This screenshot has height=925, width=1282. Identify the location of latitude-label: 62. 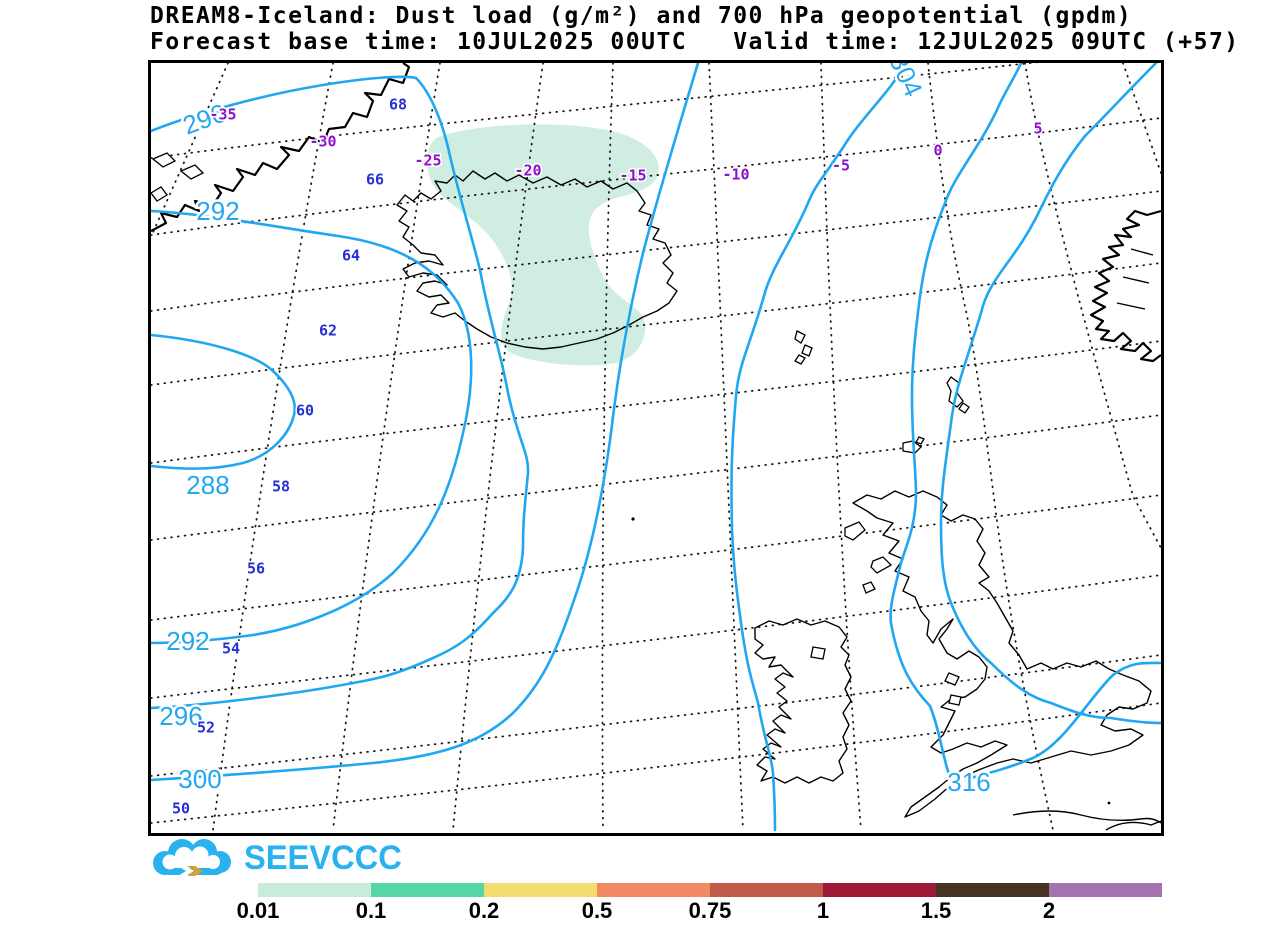
(328, 331).